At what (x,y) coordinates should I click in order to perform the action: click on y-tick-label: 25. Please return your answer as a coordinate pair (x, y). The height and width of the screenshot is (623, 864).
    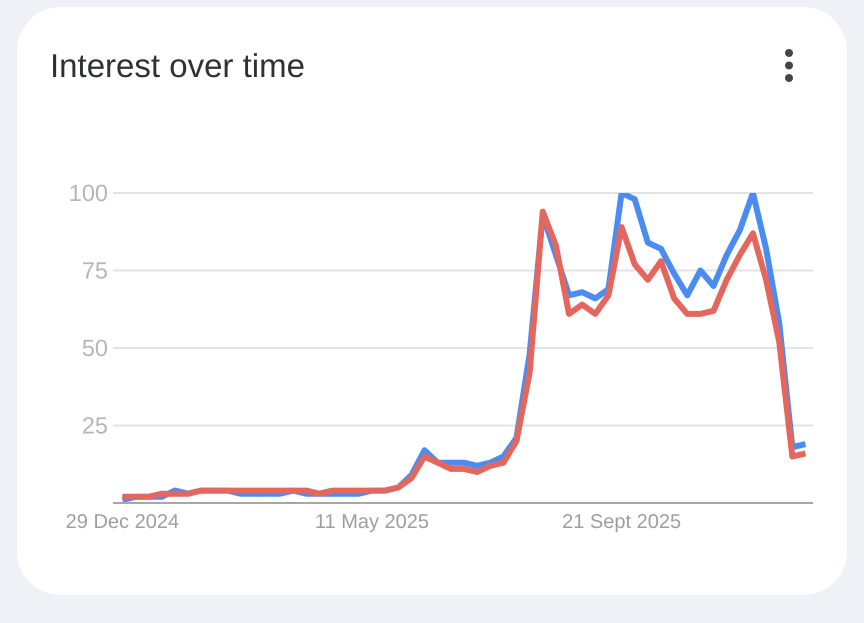
    Looking at the image, I should click on (95, 425).